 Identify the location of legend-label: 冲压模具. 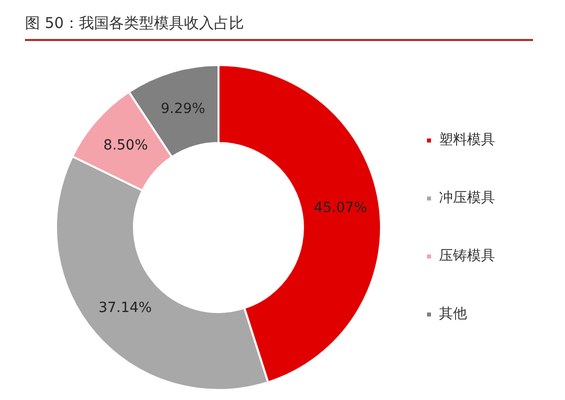
(467, 198).